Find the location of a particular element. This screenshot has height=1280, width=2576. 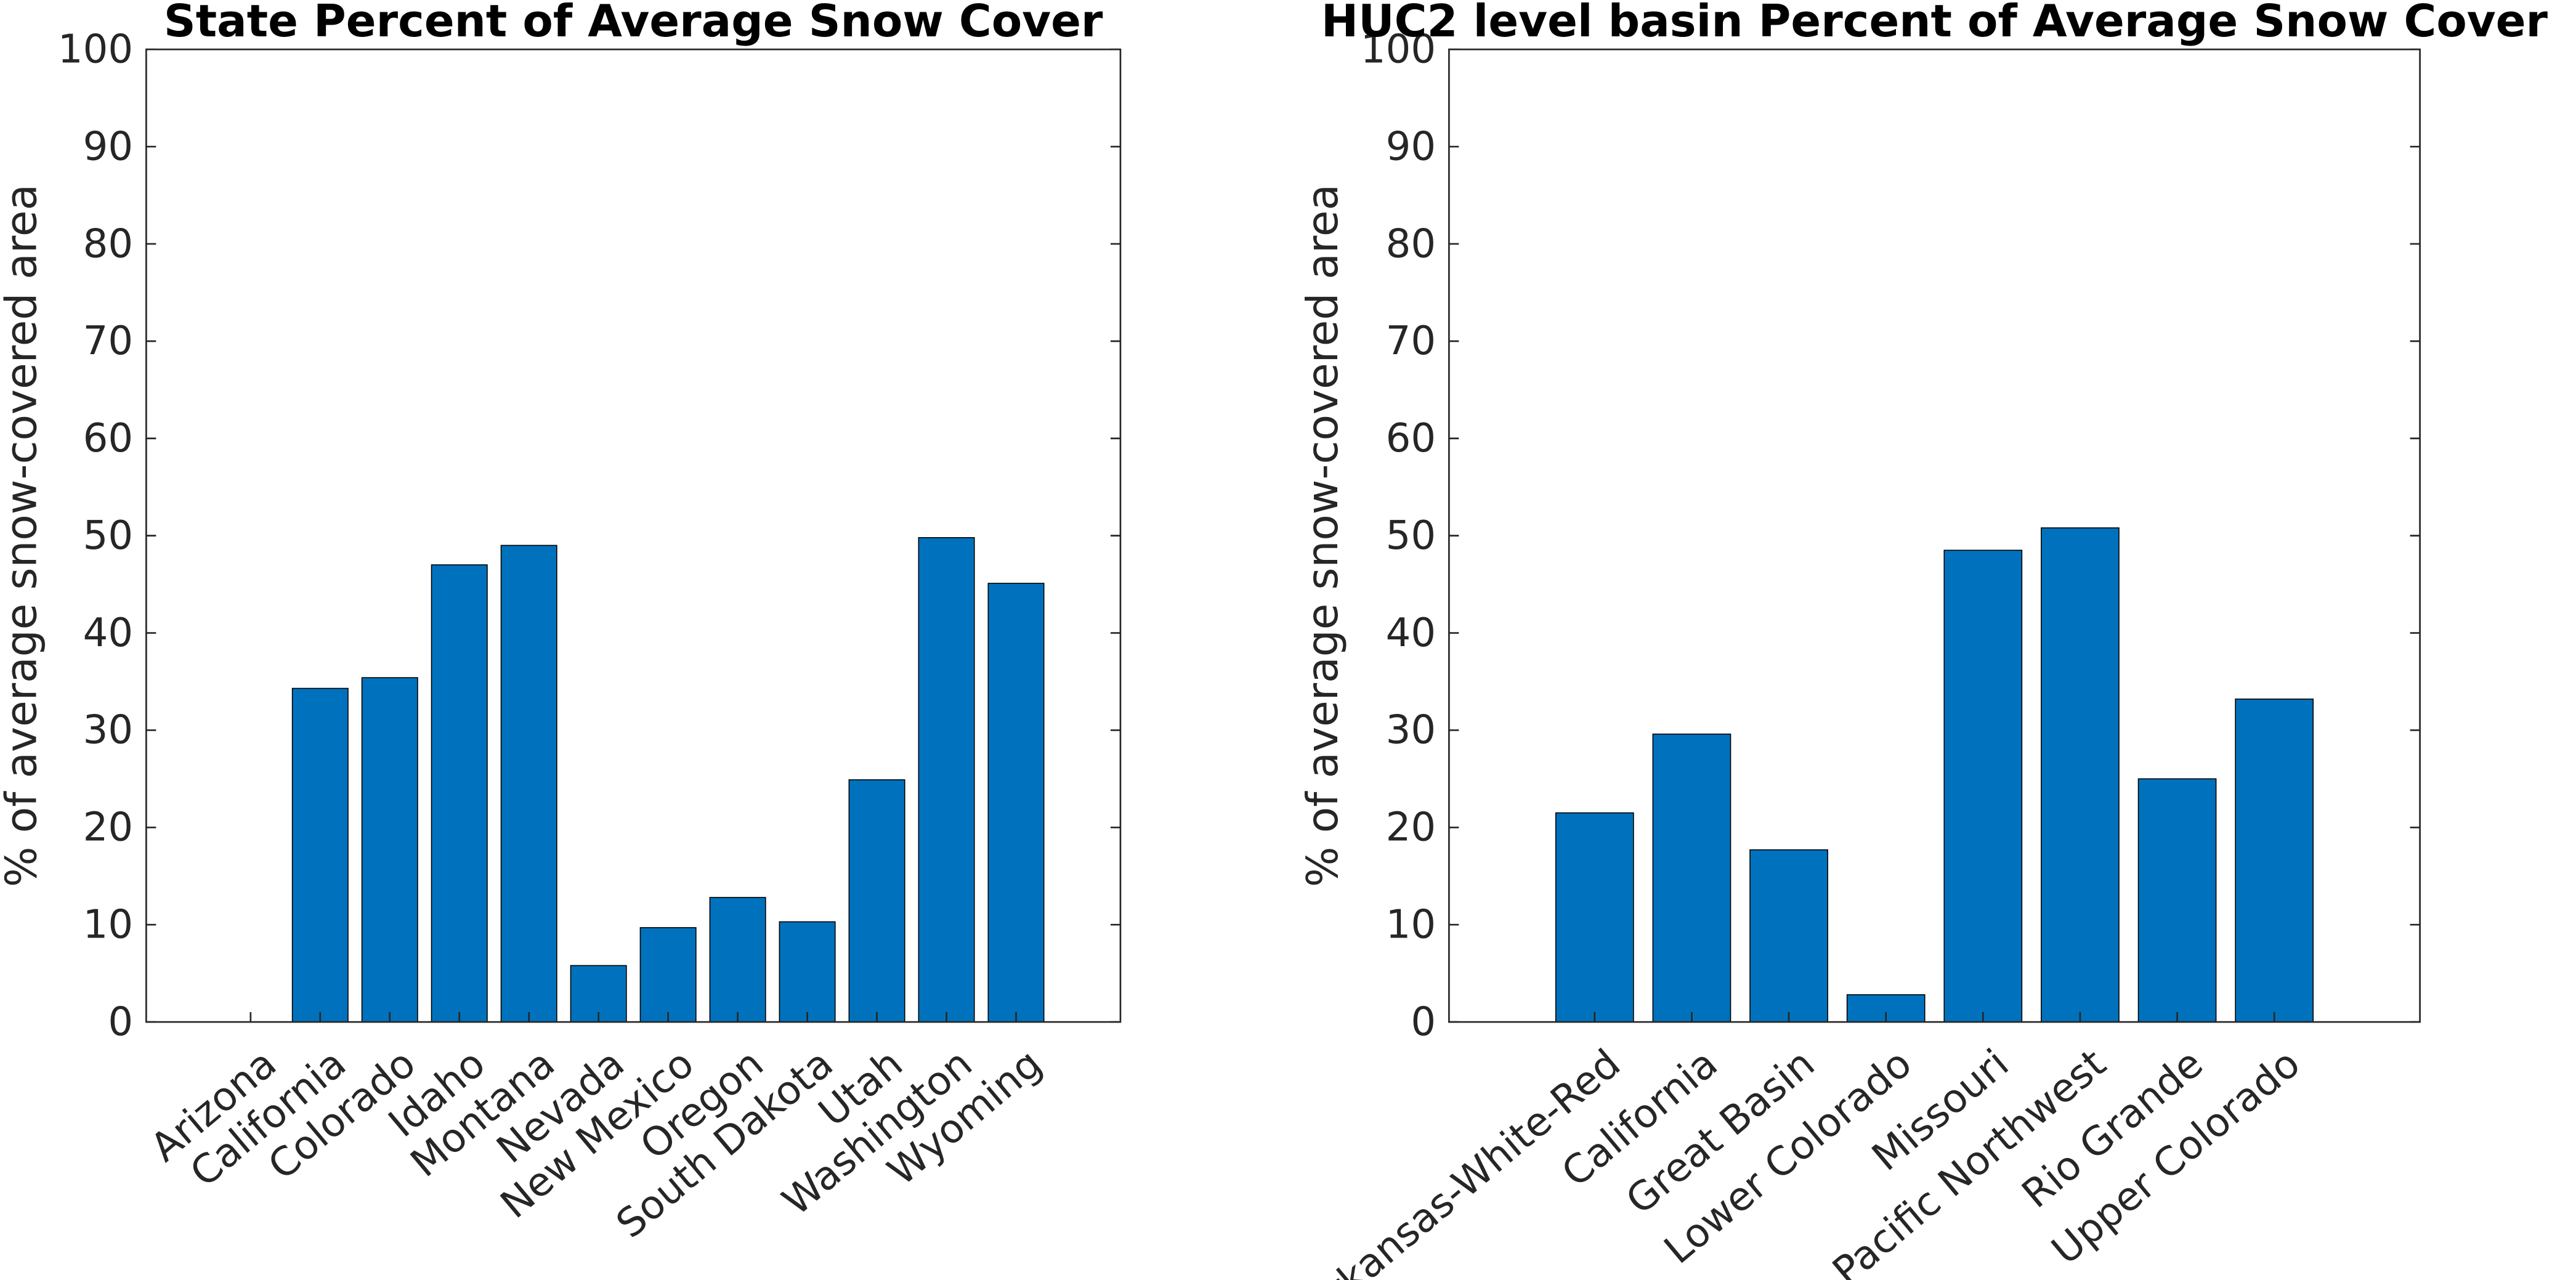

chart-title: State Percent of Average Snow Cover is located at coordinates (633, 23).